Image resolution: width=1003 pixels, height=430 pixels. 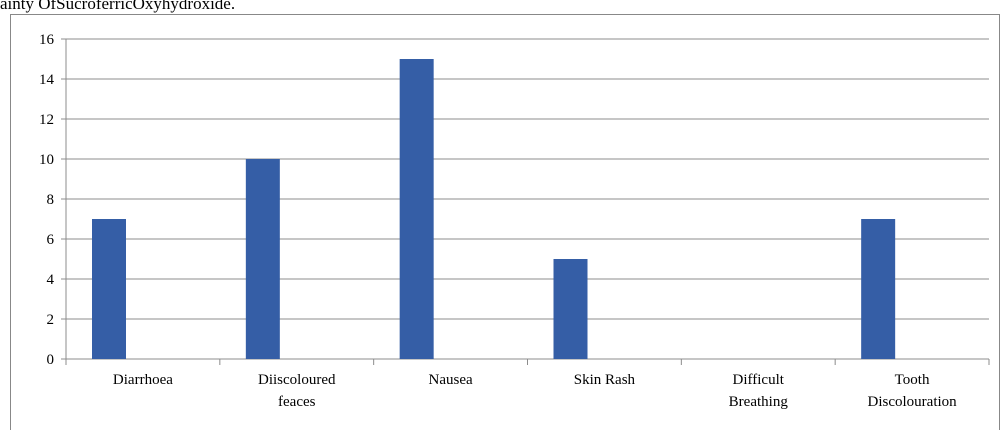 I want to click on figure-caption-fragment: ainty OfSucroferricOxyhydroxide., so click(x=118, y=6).